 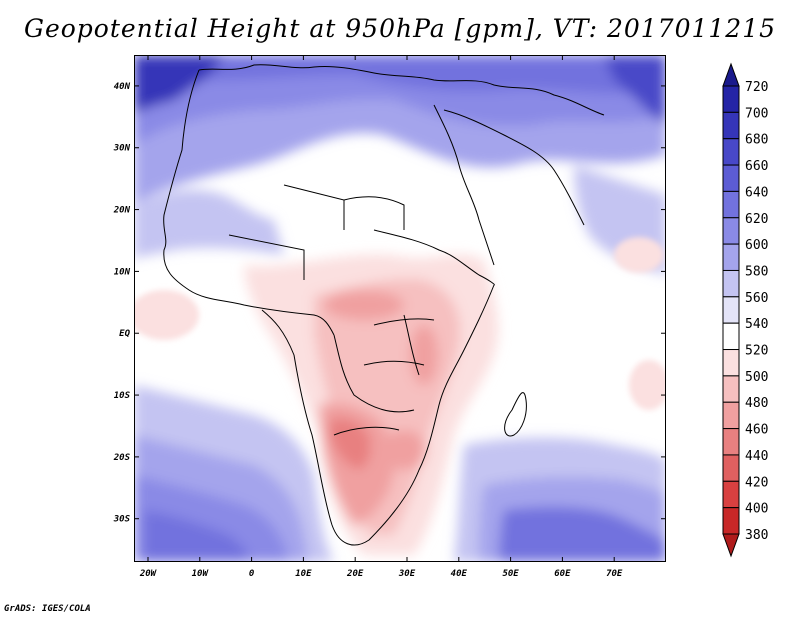 What do you see at coordinates (122, 520) in the screenshot?
I see `lat-label: 30S` at bounding box center [122, 520].